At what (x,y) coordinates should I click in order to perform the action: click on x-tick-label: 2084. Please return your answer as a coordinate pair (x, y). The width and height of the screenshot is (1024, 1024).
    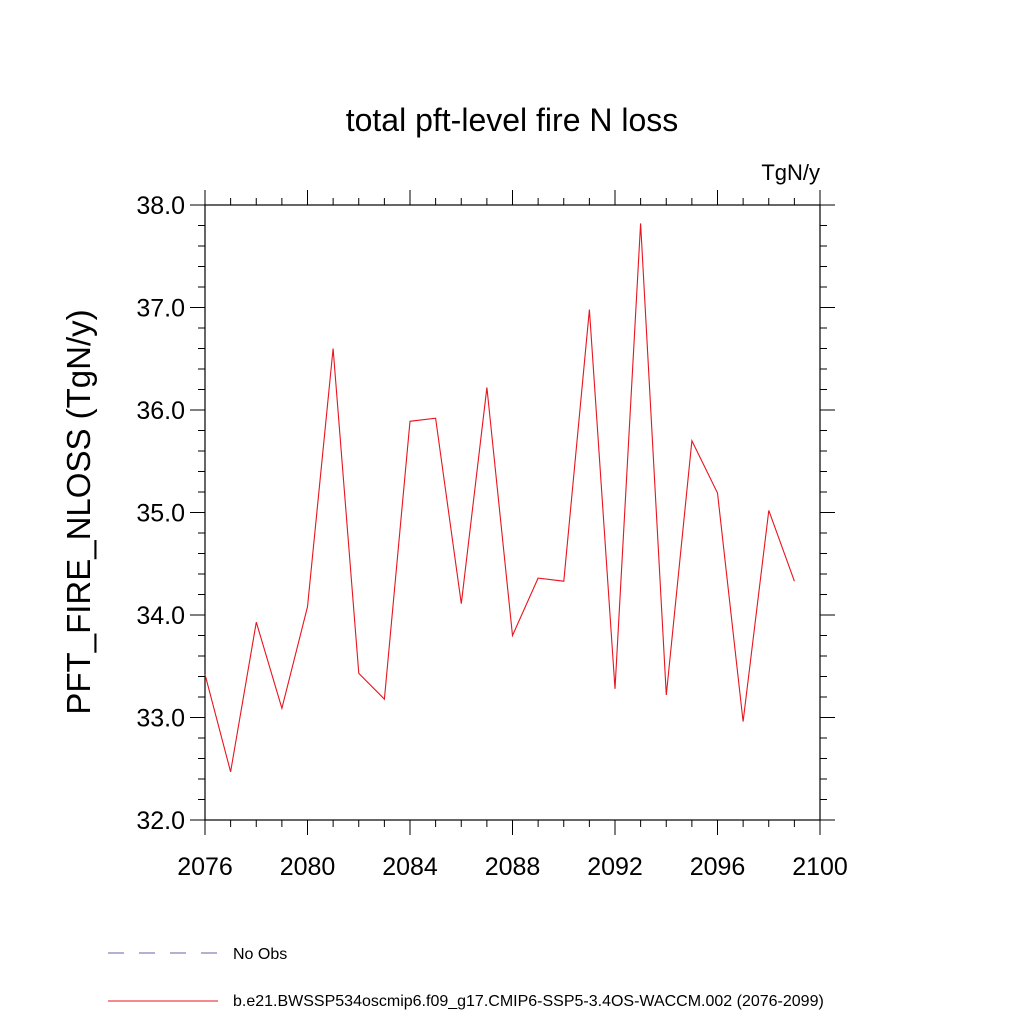
    Looking at the image, I should click on (410, 867).